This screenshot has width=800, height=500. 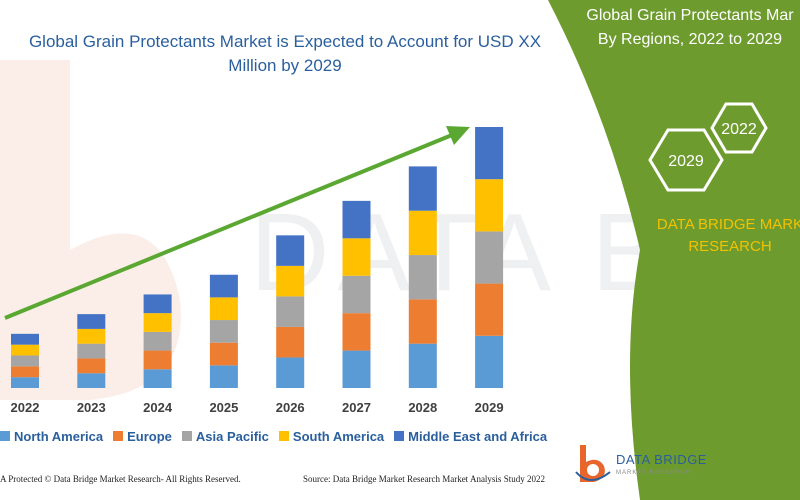 I want to click on x-axis-ticks: 2022 2023 2024 2025 2026 2027 2028 2029, so click(x=257, y=407).